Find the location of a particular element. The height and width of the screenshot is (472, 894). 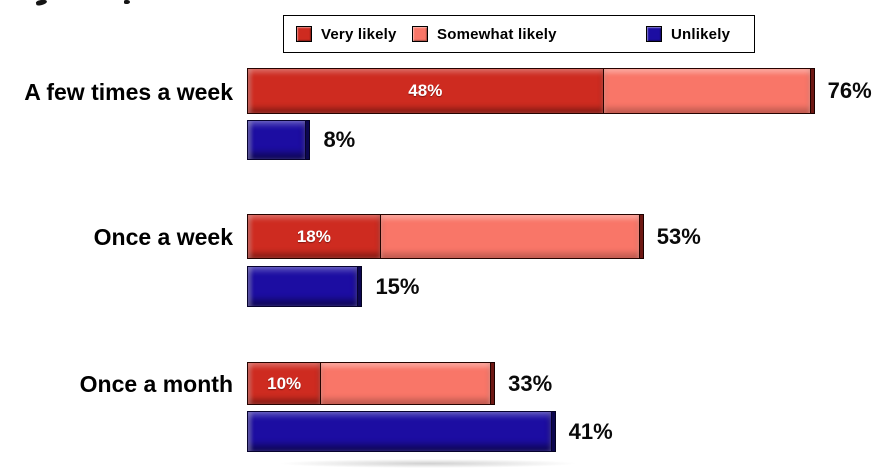

legend-swatch-somewhat-likely is located at coordinates (420, 34).